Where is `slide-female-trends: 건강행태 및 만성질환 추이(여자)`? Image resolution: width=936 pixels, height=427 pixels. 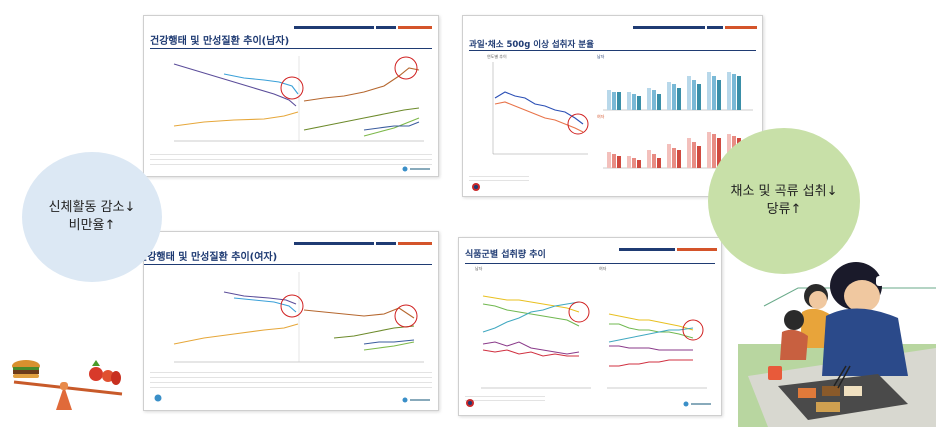 slide-female-trends: 건강행태 및 만성질환 추이(여자) is located at coordinates (291, 321).